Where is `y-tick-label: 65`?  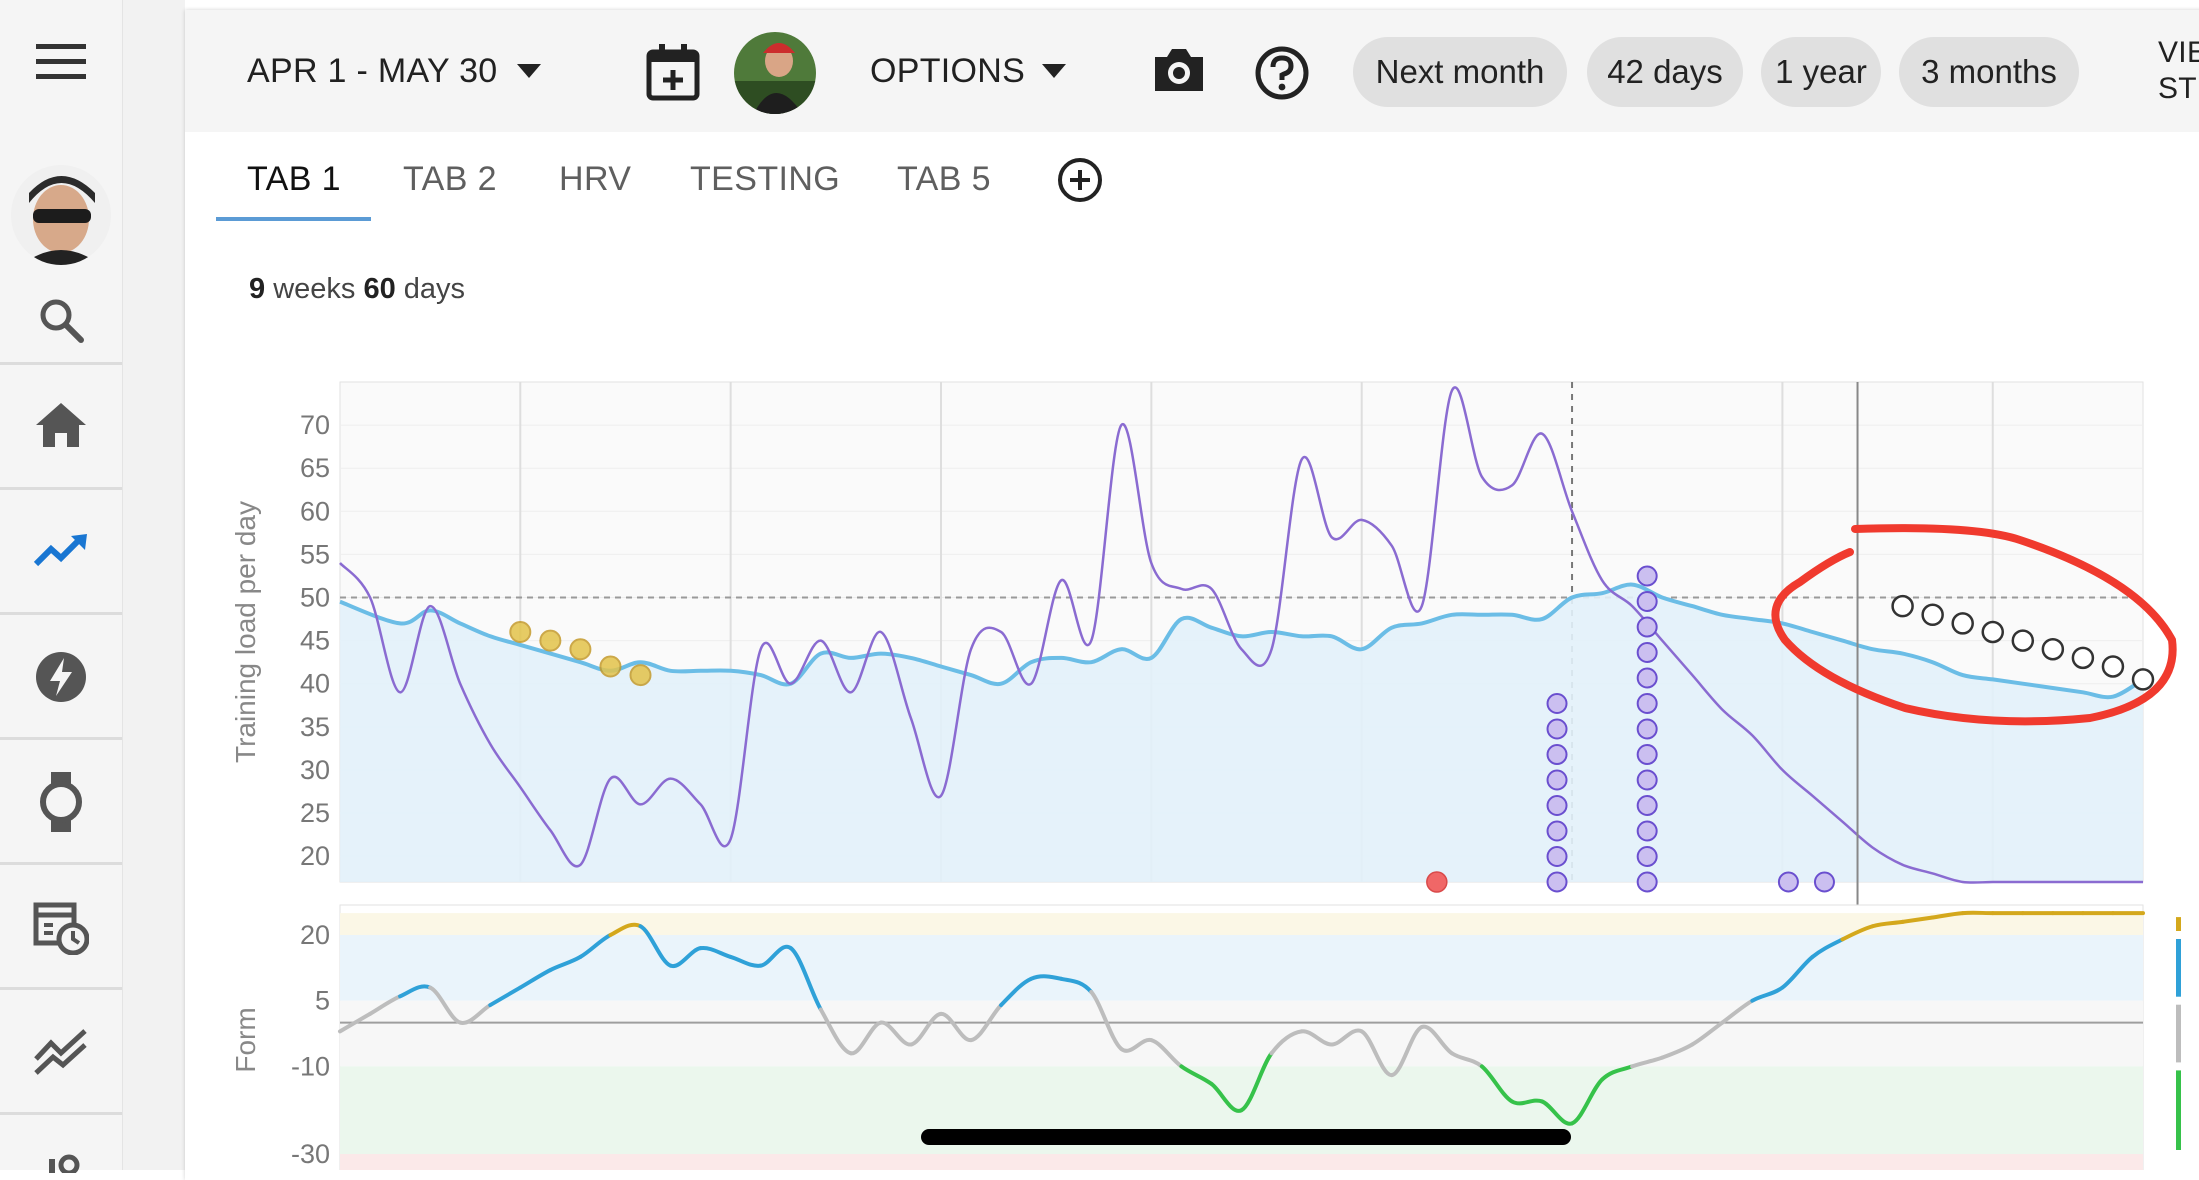
y-tick-label: 65 is located at coordinates (315, 468).